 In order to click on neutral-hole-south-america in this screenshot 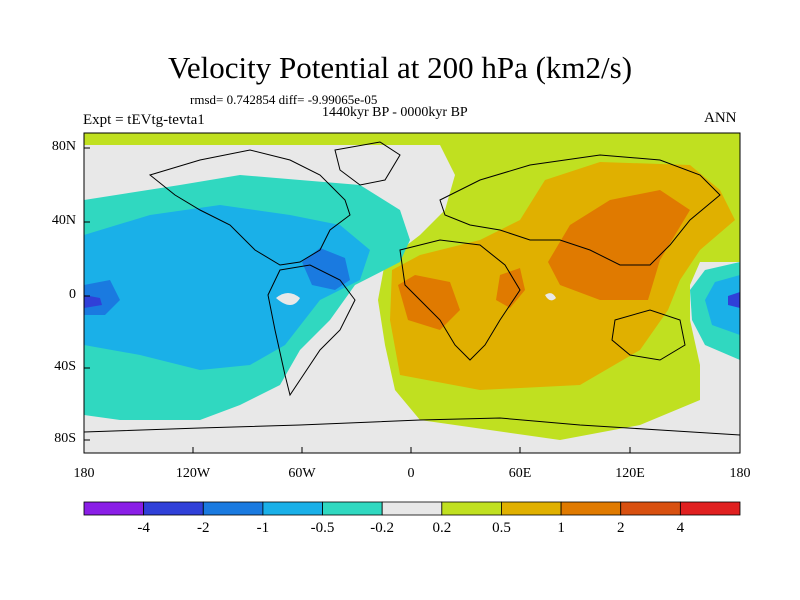, I will do `click(288, 299)`.